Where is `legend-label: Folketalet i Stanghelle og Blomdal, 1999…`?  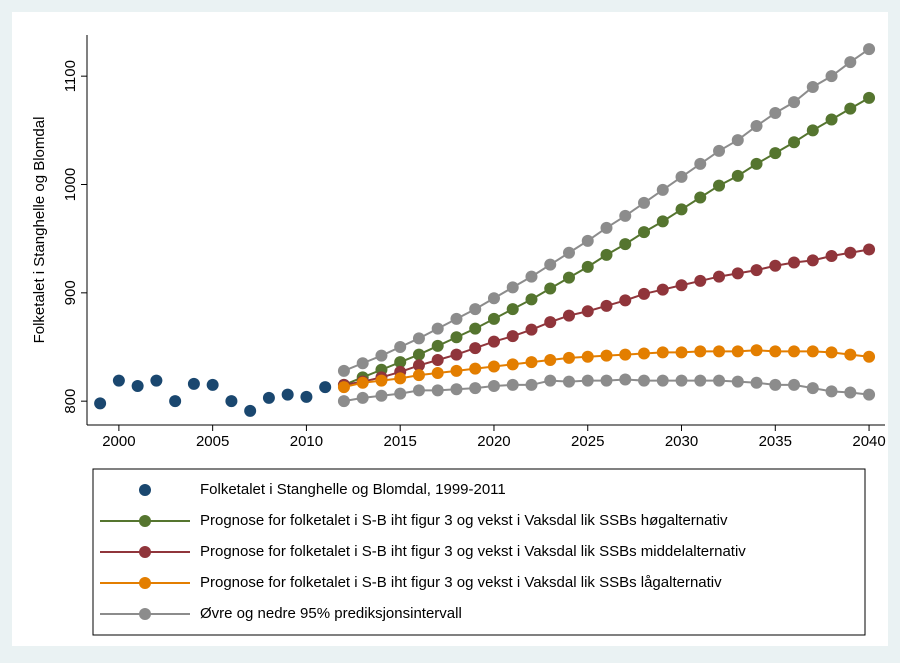
legend-label: Folketalet i Stanghelle og Blomdal, 1999… is located at coordinates (353, 489).